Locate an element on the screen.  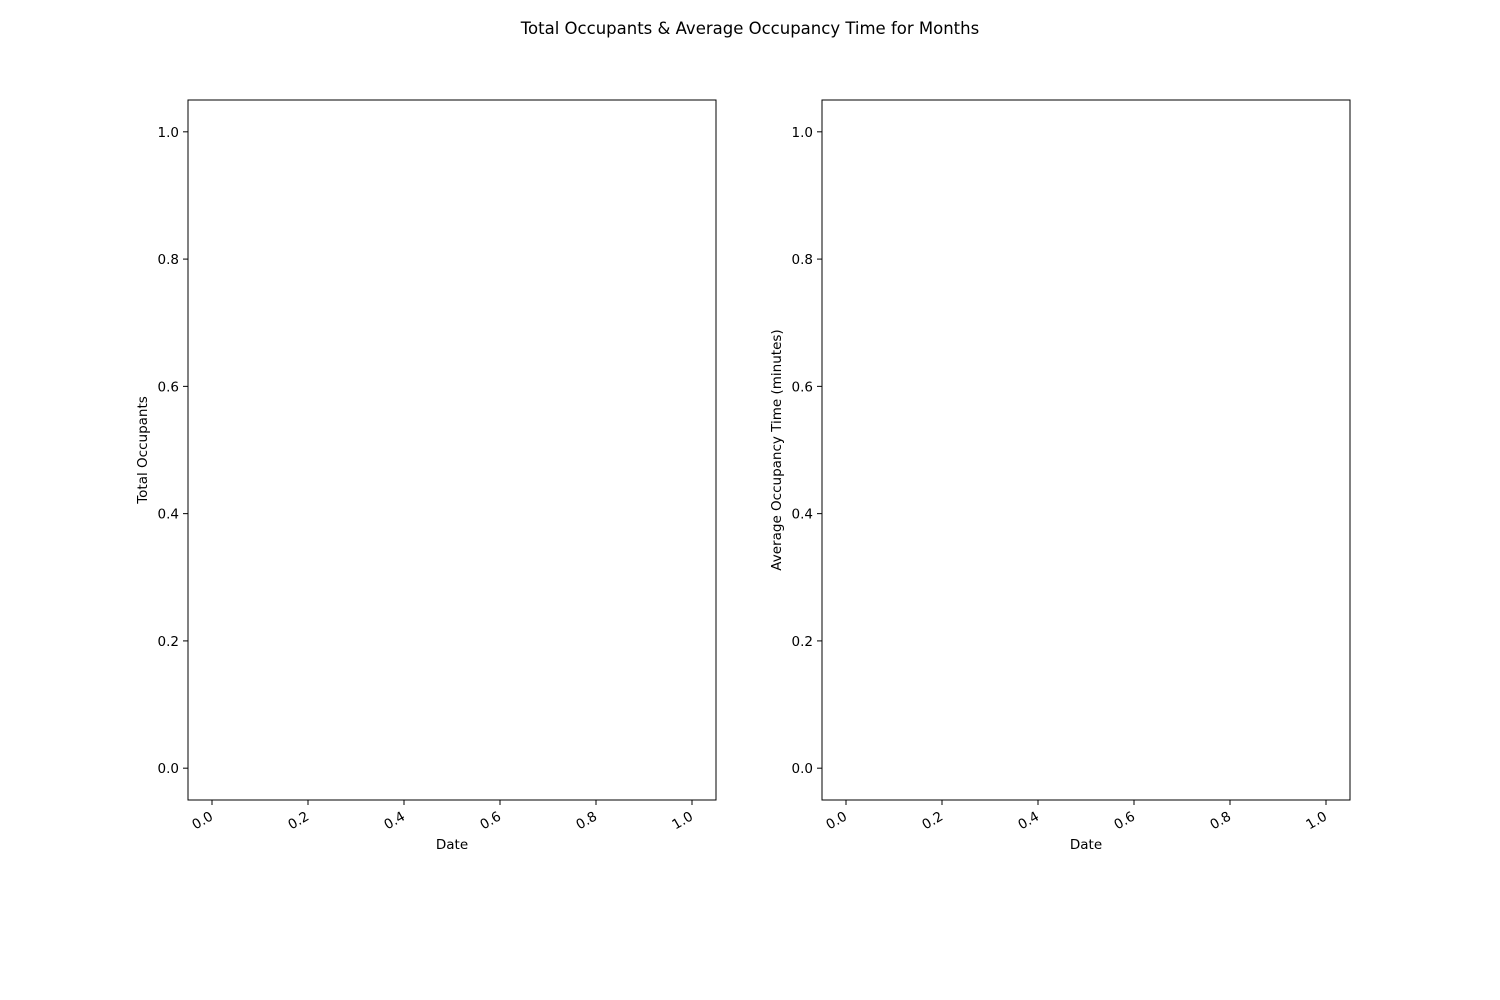
y-axis-label: Total Occupants is located at coordinates (143, 450).